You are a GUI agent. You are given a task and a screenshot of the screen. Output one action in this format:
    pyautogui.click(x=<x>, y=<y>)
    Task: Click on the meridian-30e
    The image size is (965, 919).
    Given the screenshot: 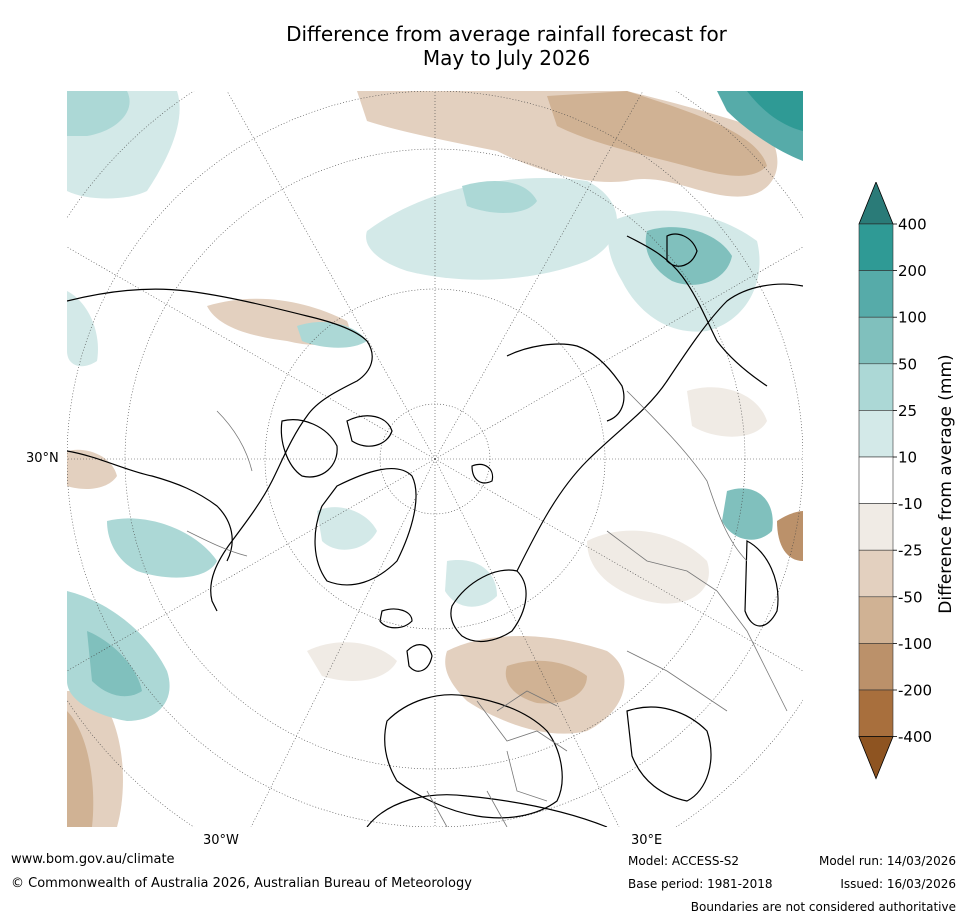 What is the action you would take?
    pyautogui.click(x=527, y=642)
    